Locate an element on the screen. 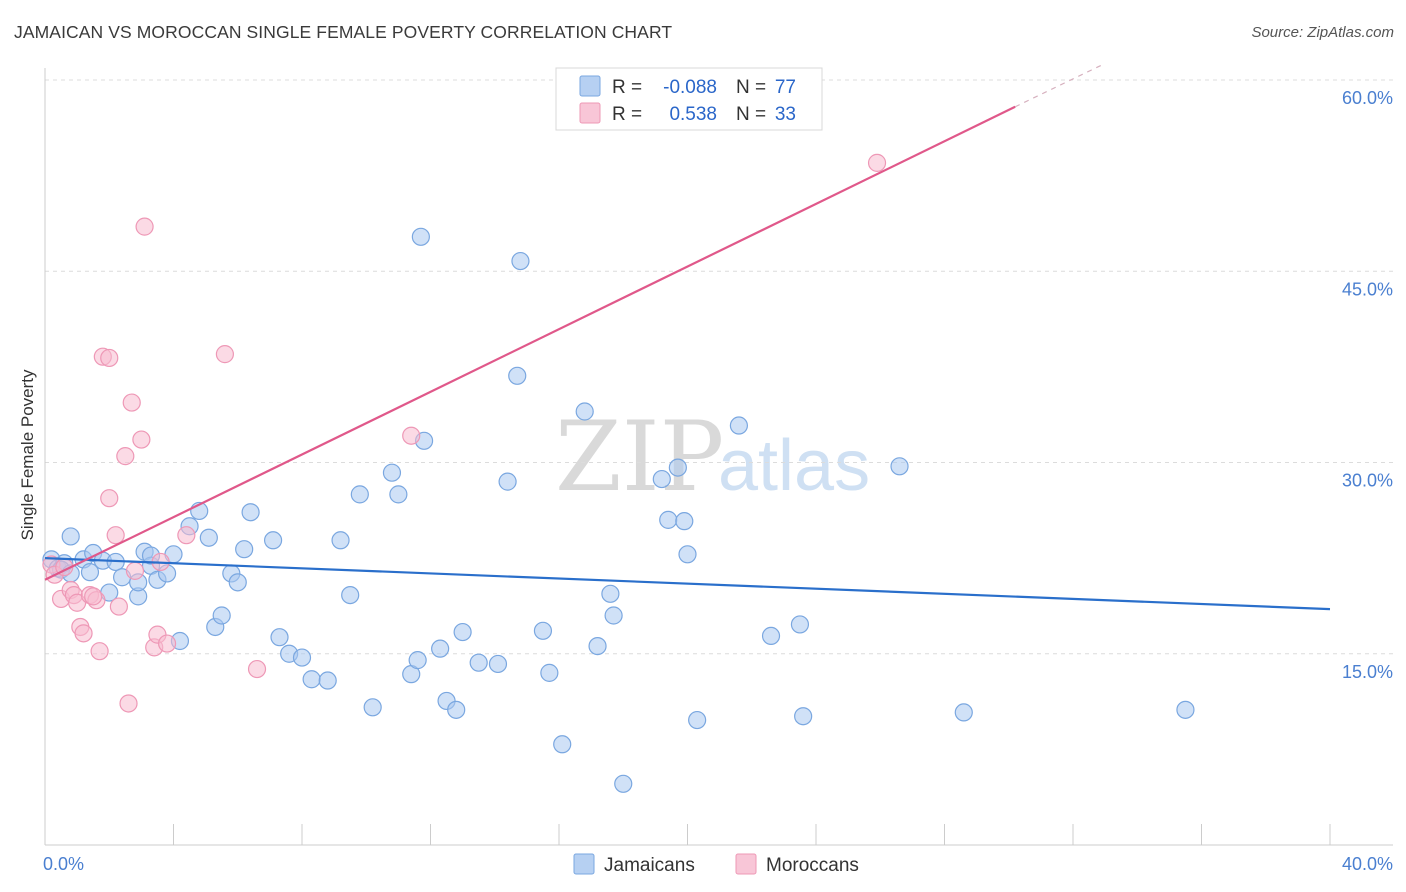 The width and height of the screenshot is (1406, 892). y-axis-label: Single Female Poverty is located at coordinates (27, 455).